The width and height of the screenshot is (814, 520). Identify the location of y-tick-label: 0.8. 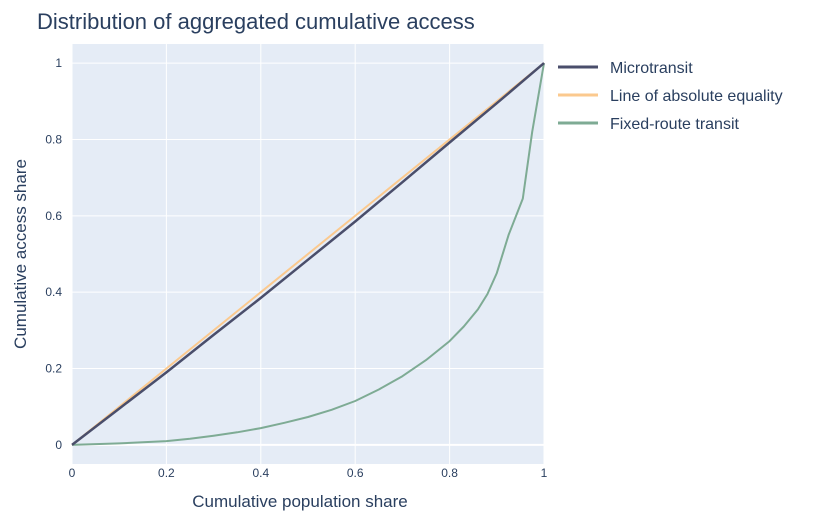
(53, 139).